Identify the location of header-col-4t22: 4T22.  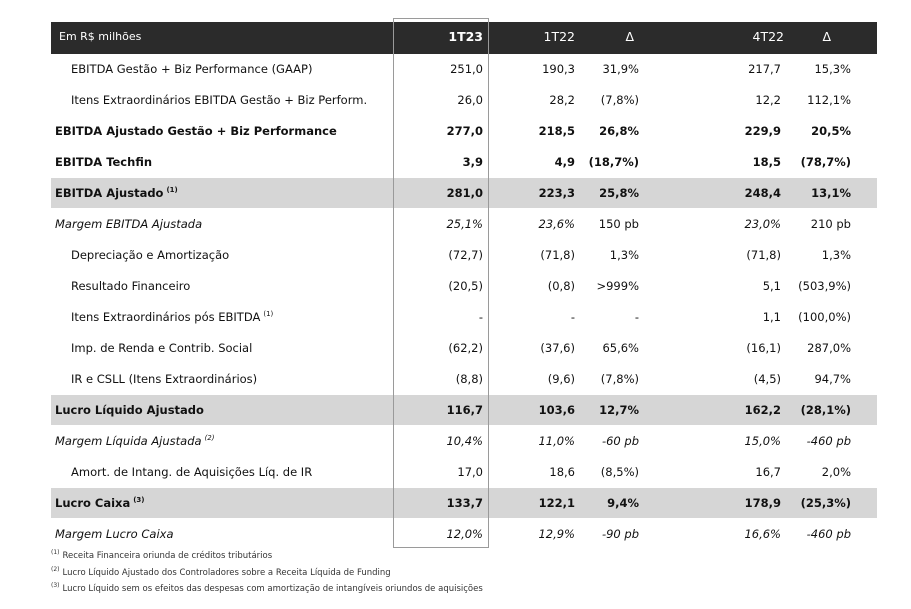
(754, 36).